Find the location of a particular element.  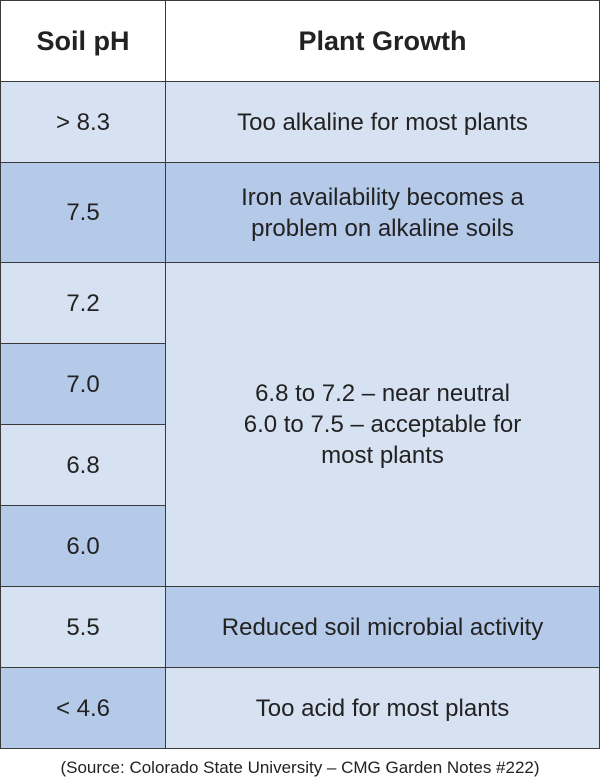

ph-cell: 7.5 is located at coordinates (83, 212).